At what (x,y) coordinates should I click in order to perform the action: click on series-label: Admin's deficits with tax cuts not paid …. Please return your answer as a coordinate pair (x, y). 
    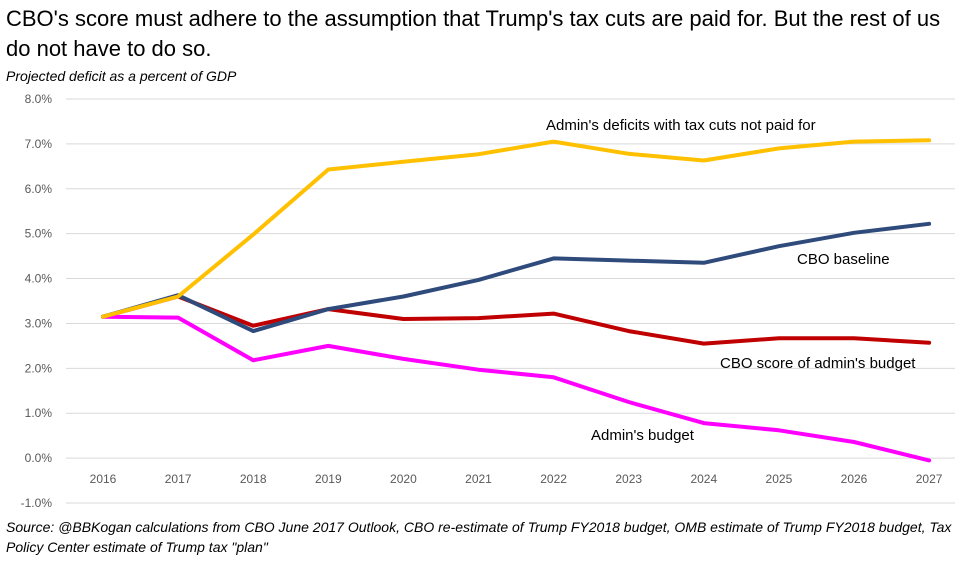
    Looking at the image, I should click on (681, 125).